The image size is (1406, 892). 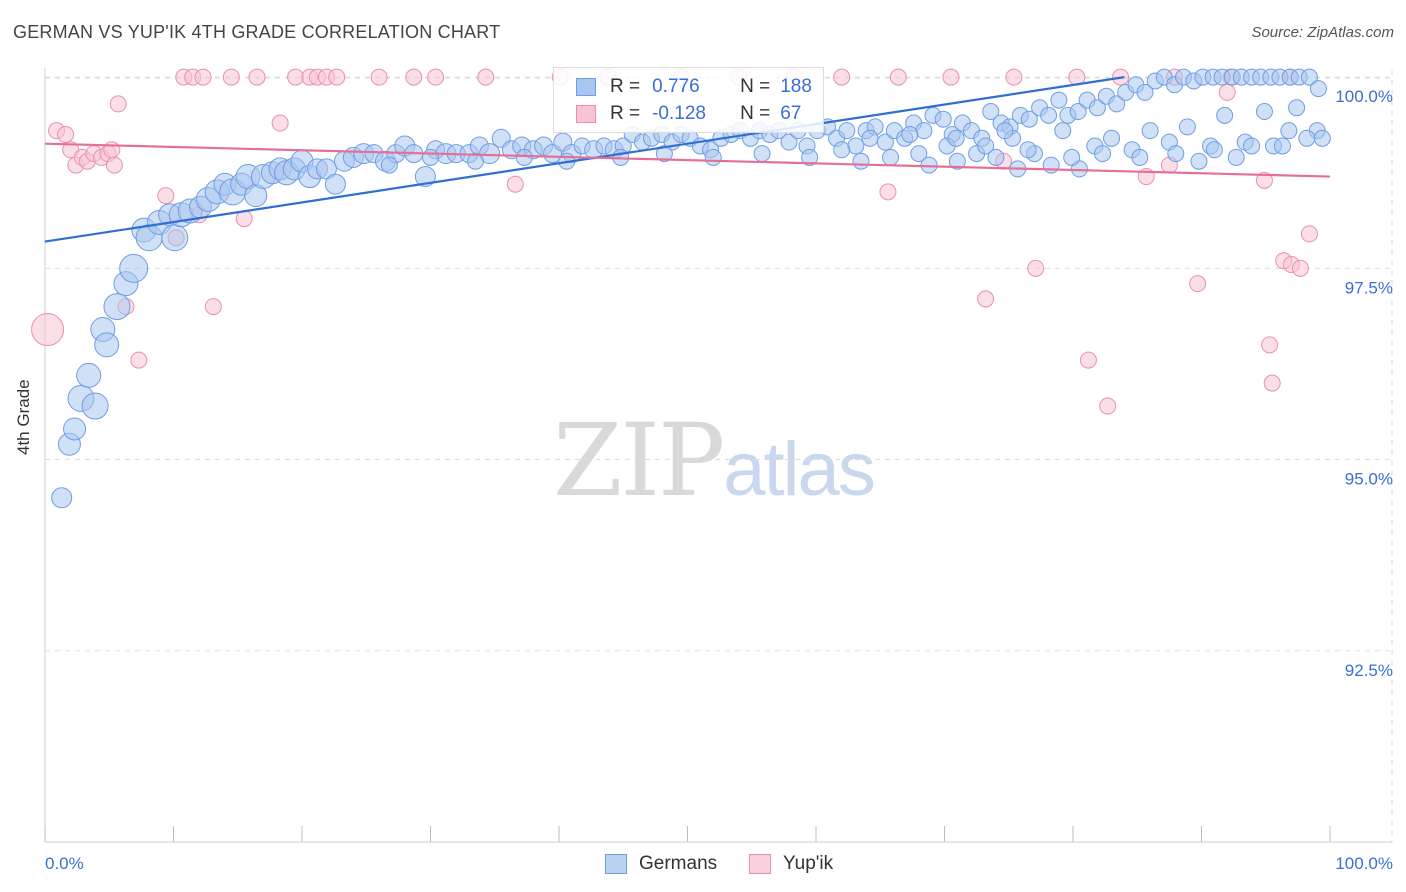 I want to click on bottom-swatch-germans, so click(x=616, y=864).